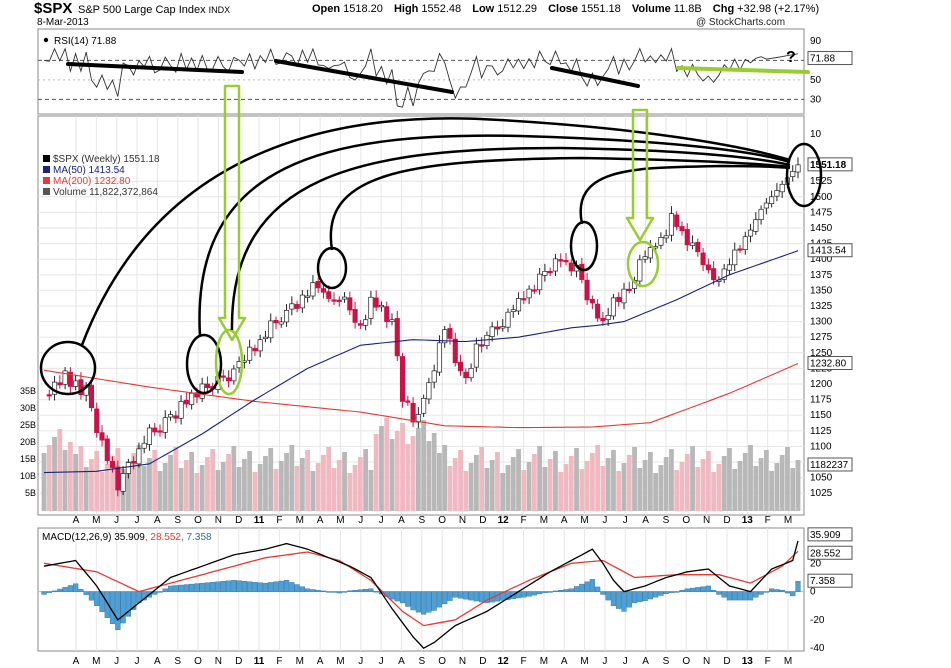  What do you see at coordinates (726, 661) in the screenshot?
I see `x-tick-label-bottom: D` at bounding box center [726, 661].